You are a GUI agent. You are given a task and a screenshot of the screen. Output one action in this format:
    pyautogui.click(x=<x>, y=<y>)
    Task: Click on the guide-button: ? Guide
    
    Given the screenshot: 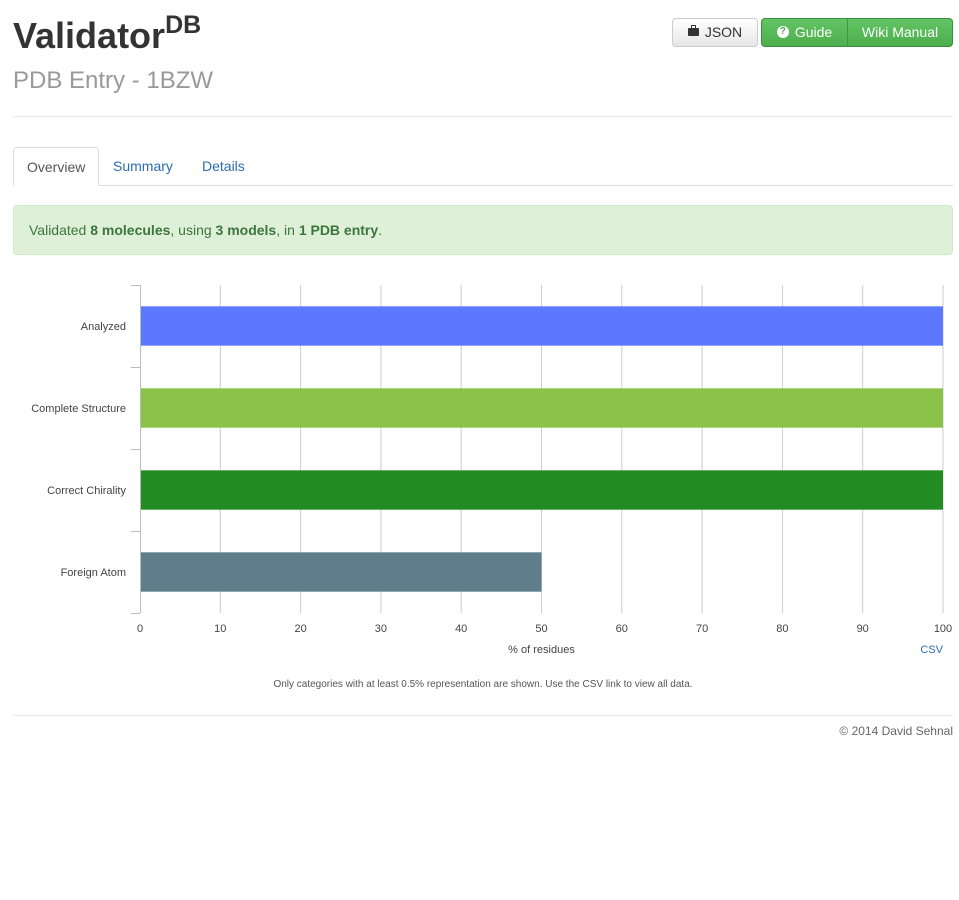 What is the action you would take?
    pyautogui.click(x=804, y=32)
    